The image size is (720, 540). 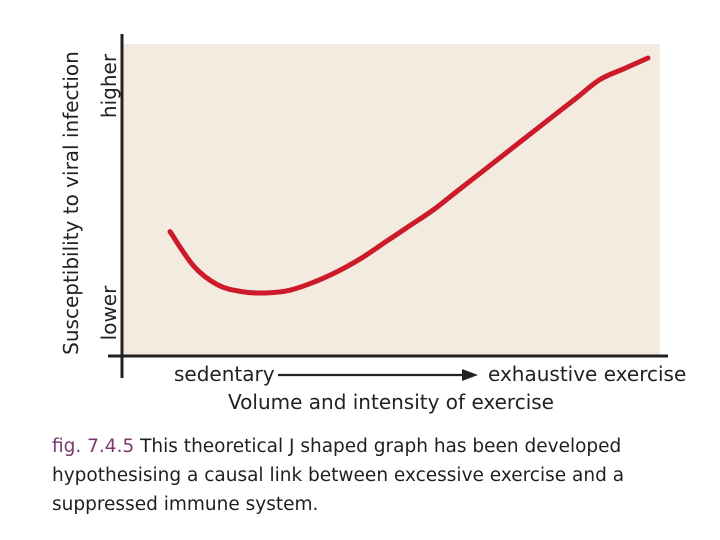 I want to click on x-axis-left-label: sedentary, so click(x=224, y=374).